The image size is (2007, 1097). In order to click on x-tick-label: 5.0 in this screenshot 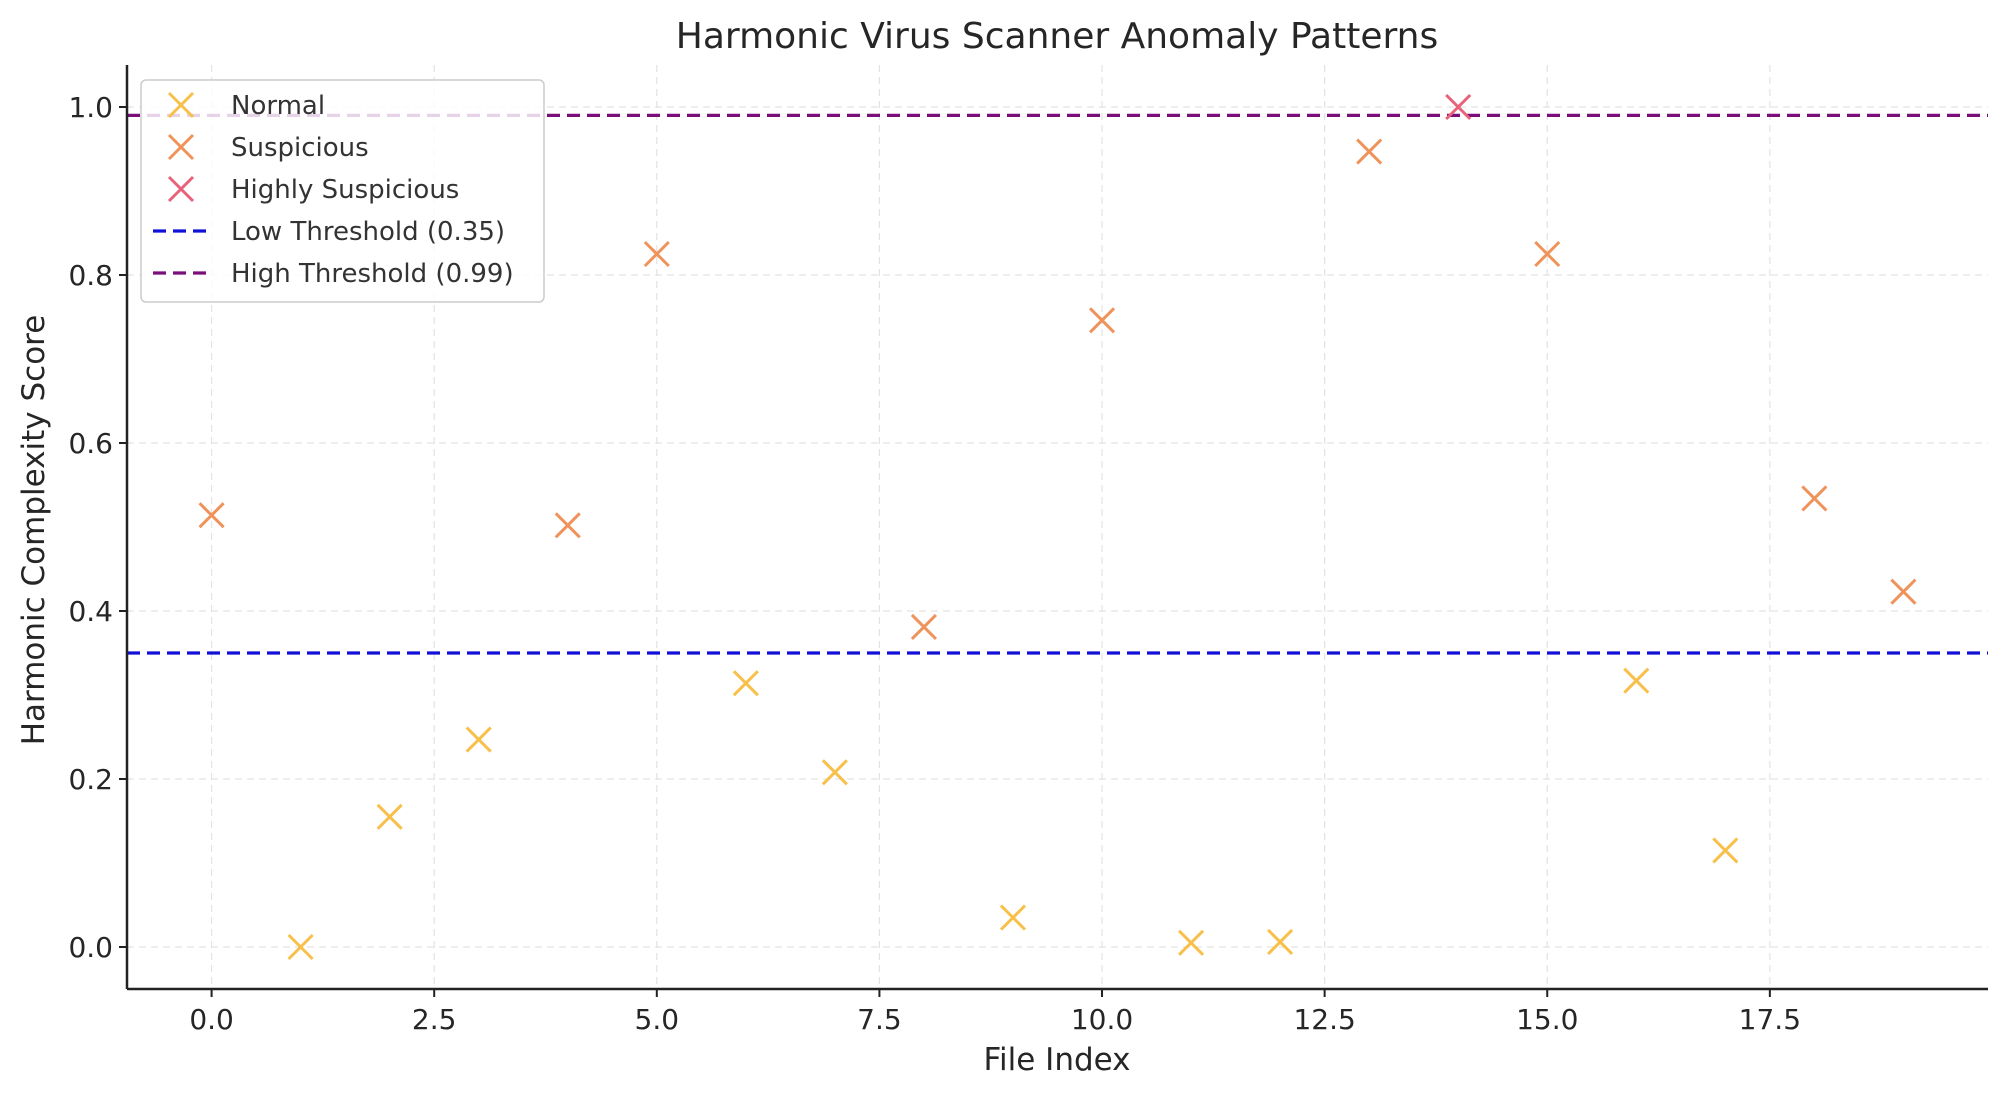, I will do `click(657, 1019)`.